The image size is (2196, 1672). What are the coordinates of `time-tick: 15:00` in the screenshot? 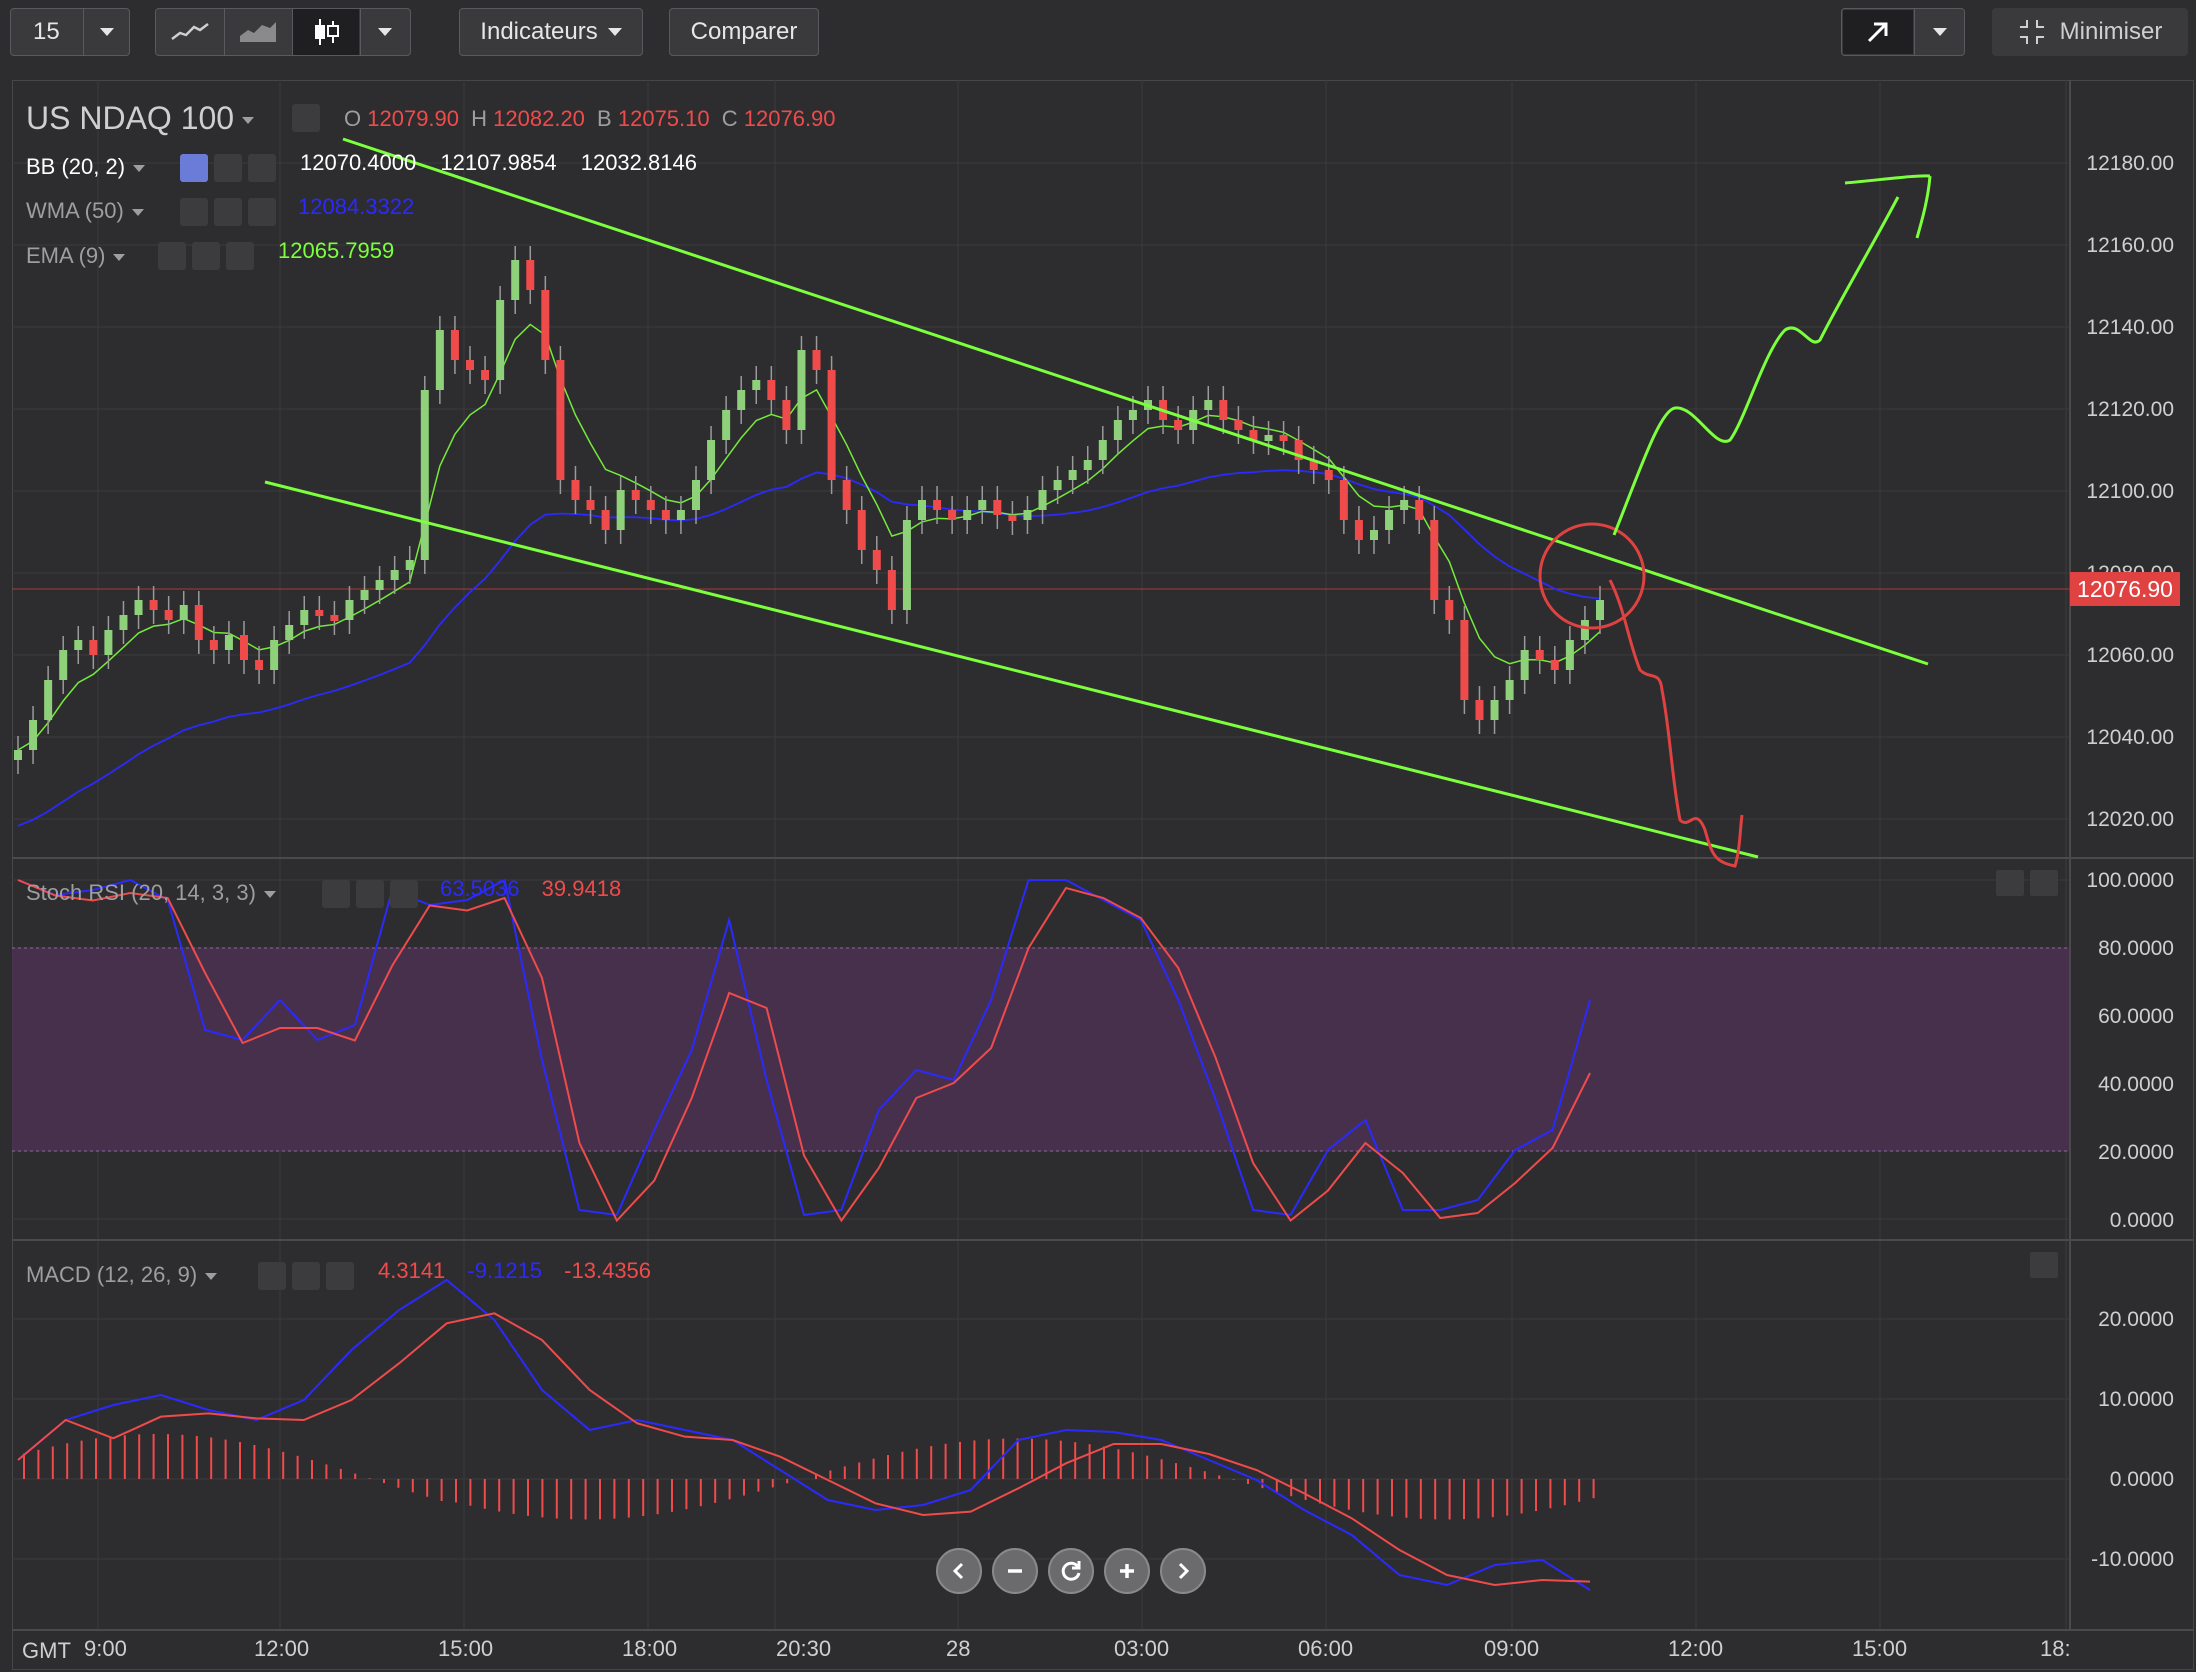 It's located at (466, 1648).